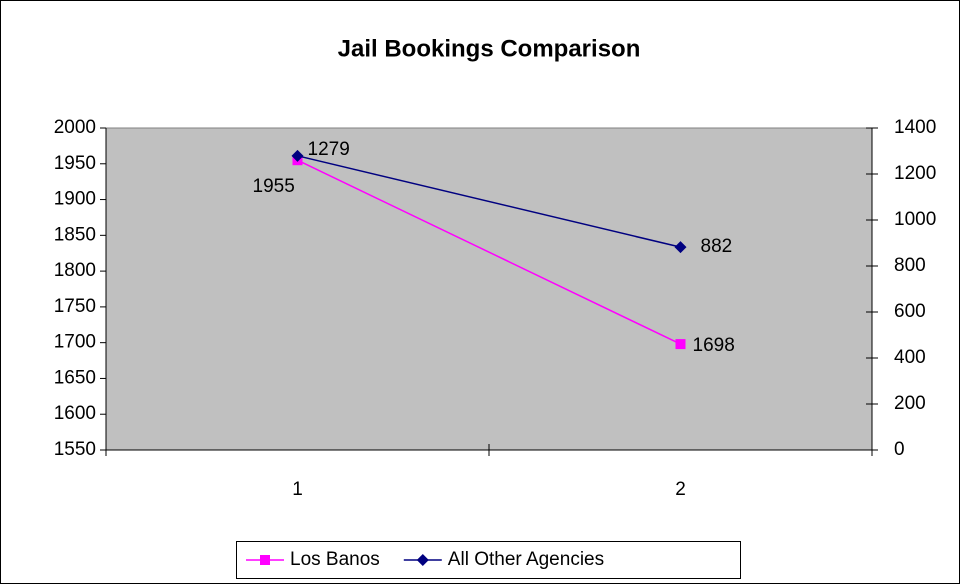  Describe the element at coordinates (717, 246) in the screenshot. I see `data-label: 882` at that location.